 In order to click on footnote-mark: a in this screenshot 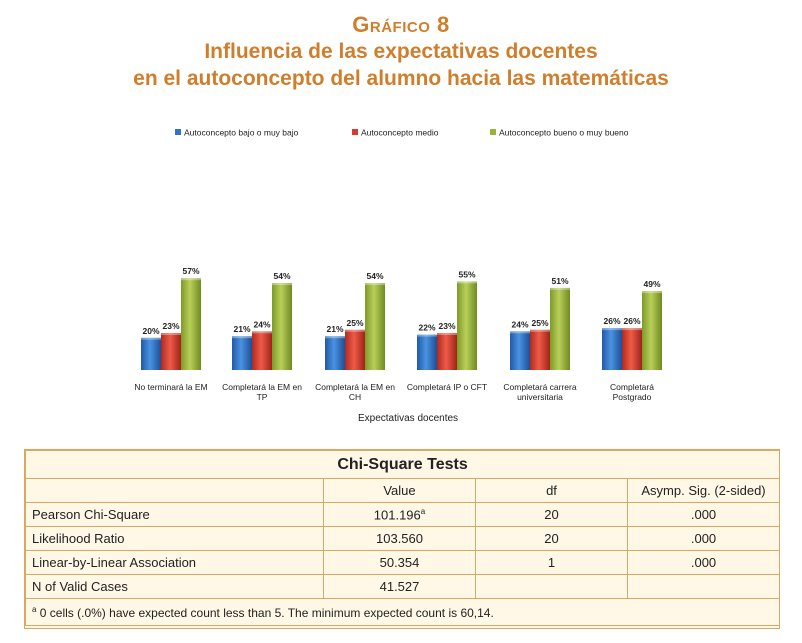, I will do `click(34, 609)`.